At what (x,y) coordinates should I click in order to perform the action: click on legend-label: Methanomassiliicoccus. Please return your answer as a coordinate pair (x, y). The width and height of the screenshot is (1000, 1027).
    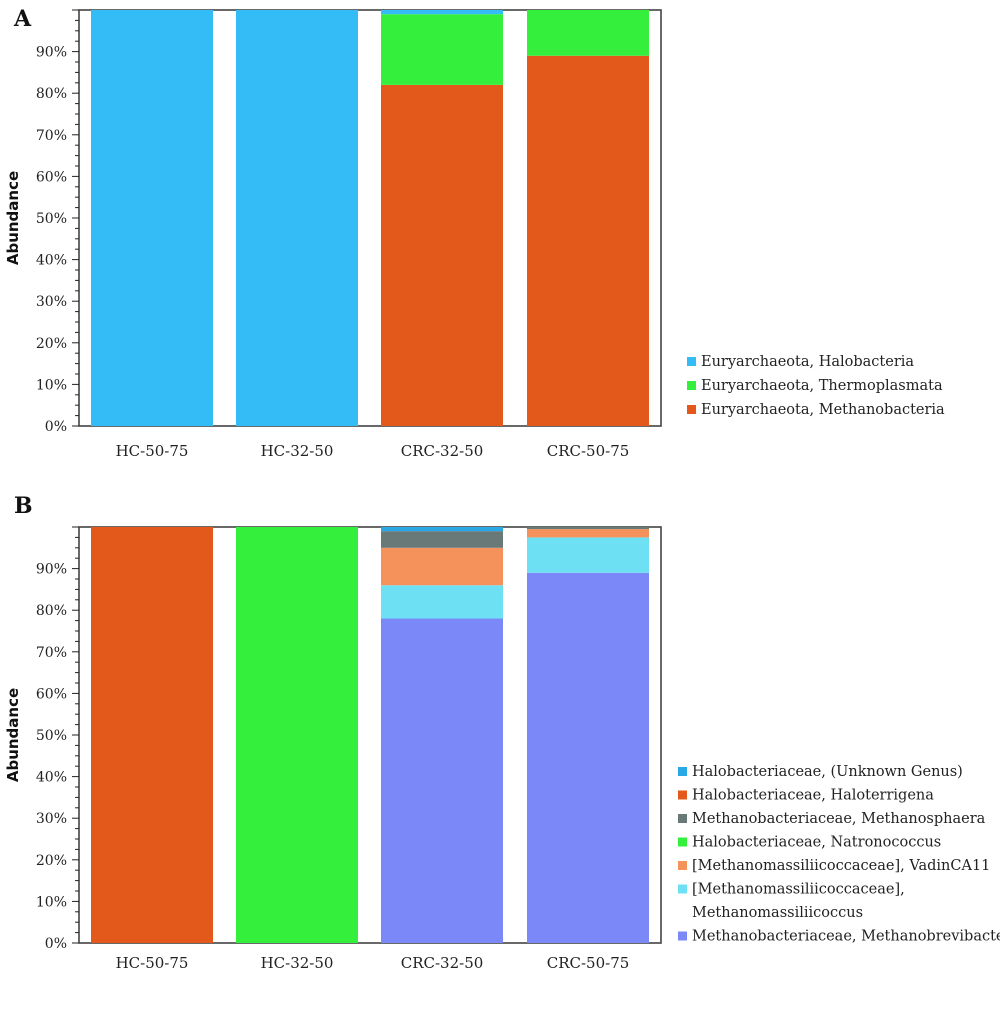
    Looking at the image, I should click on (777, 913).